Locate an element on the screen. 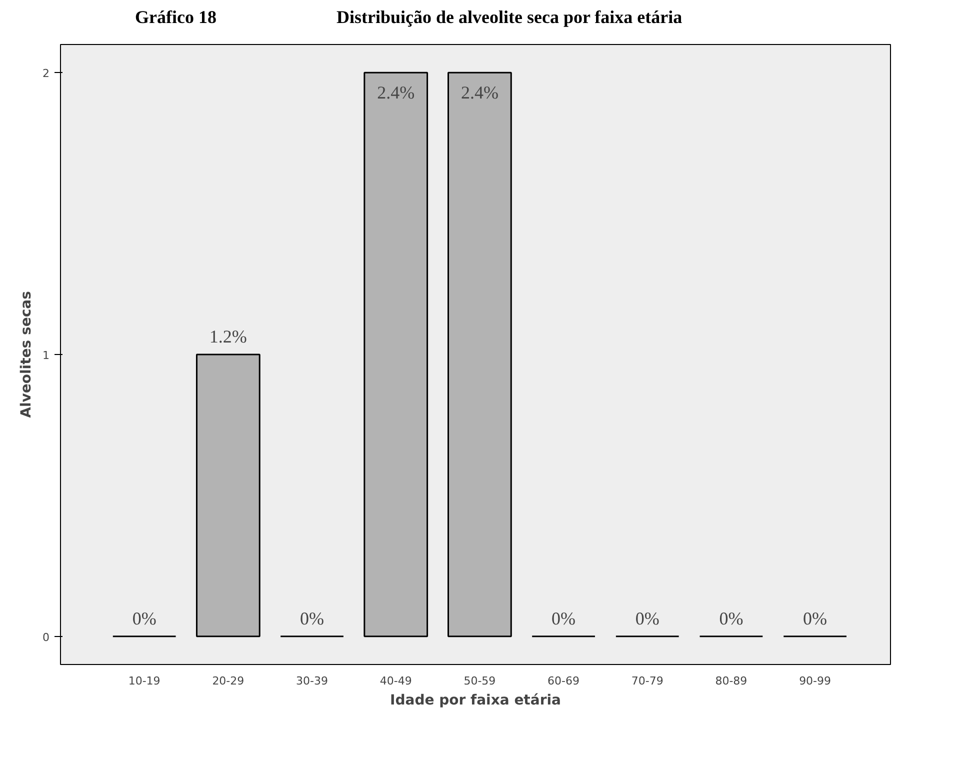 The height and width of the screenshot is (769, 960). text: Gráfico 18 is located at coordinates (175, 17).